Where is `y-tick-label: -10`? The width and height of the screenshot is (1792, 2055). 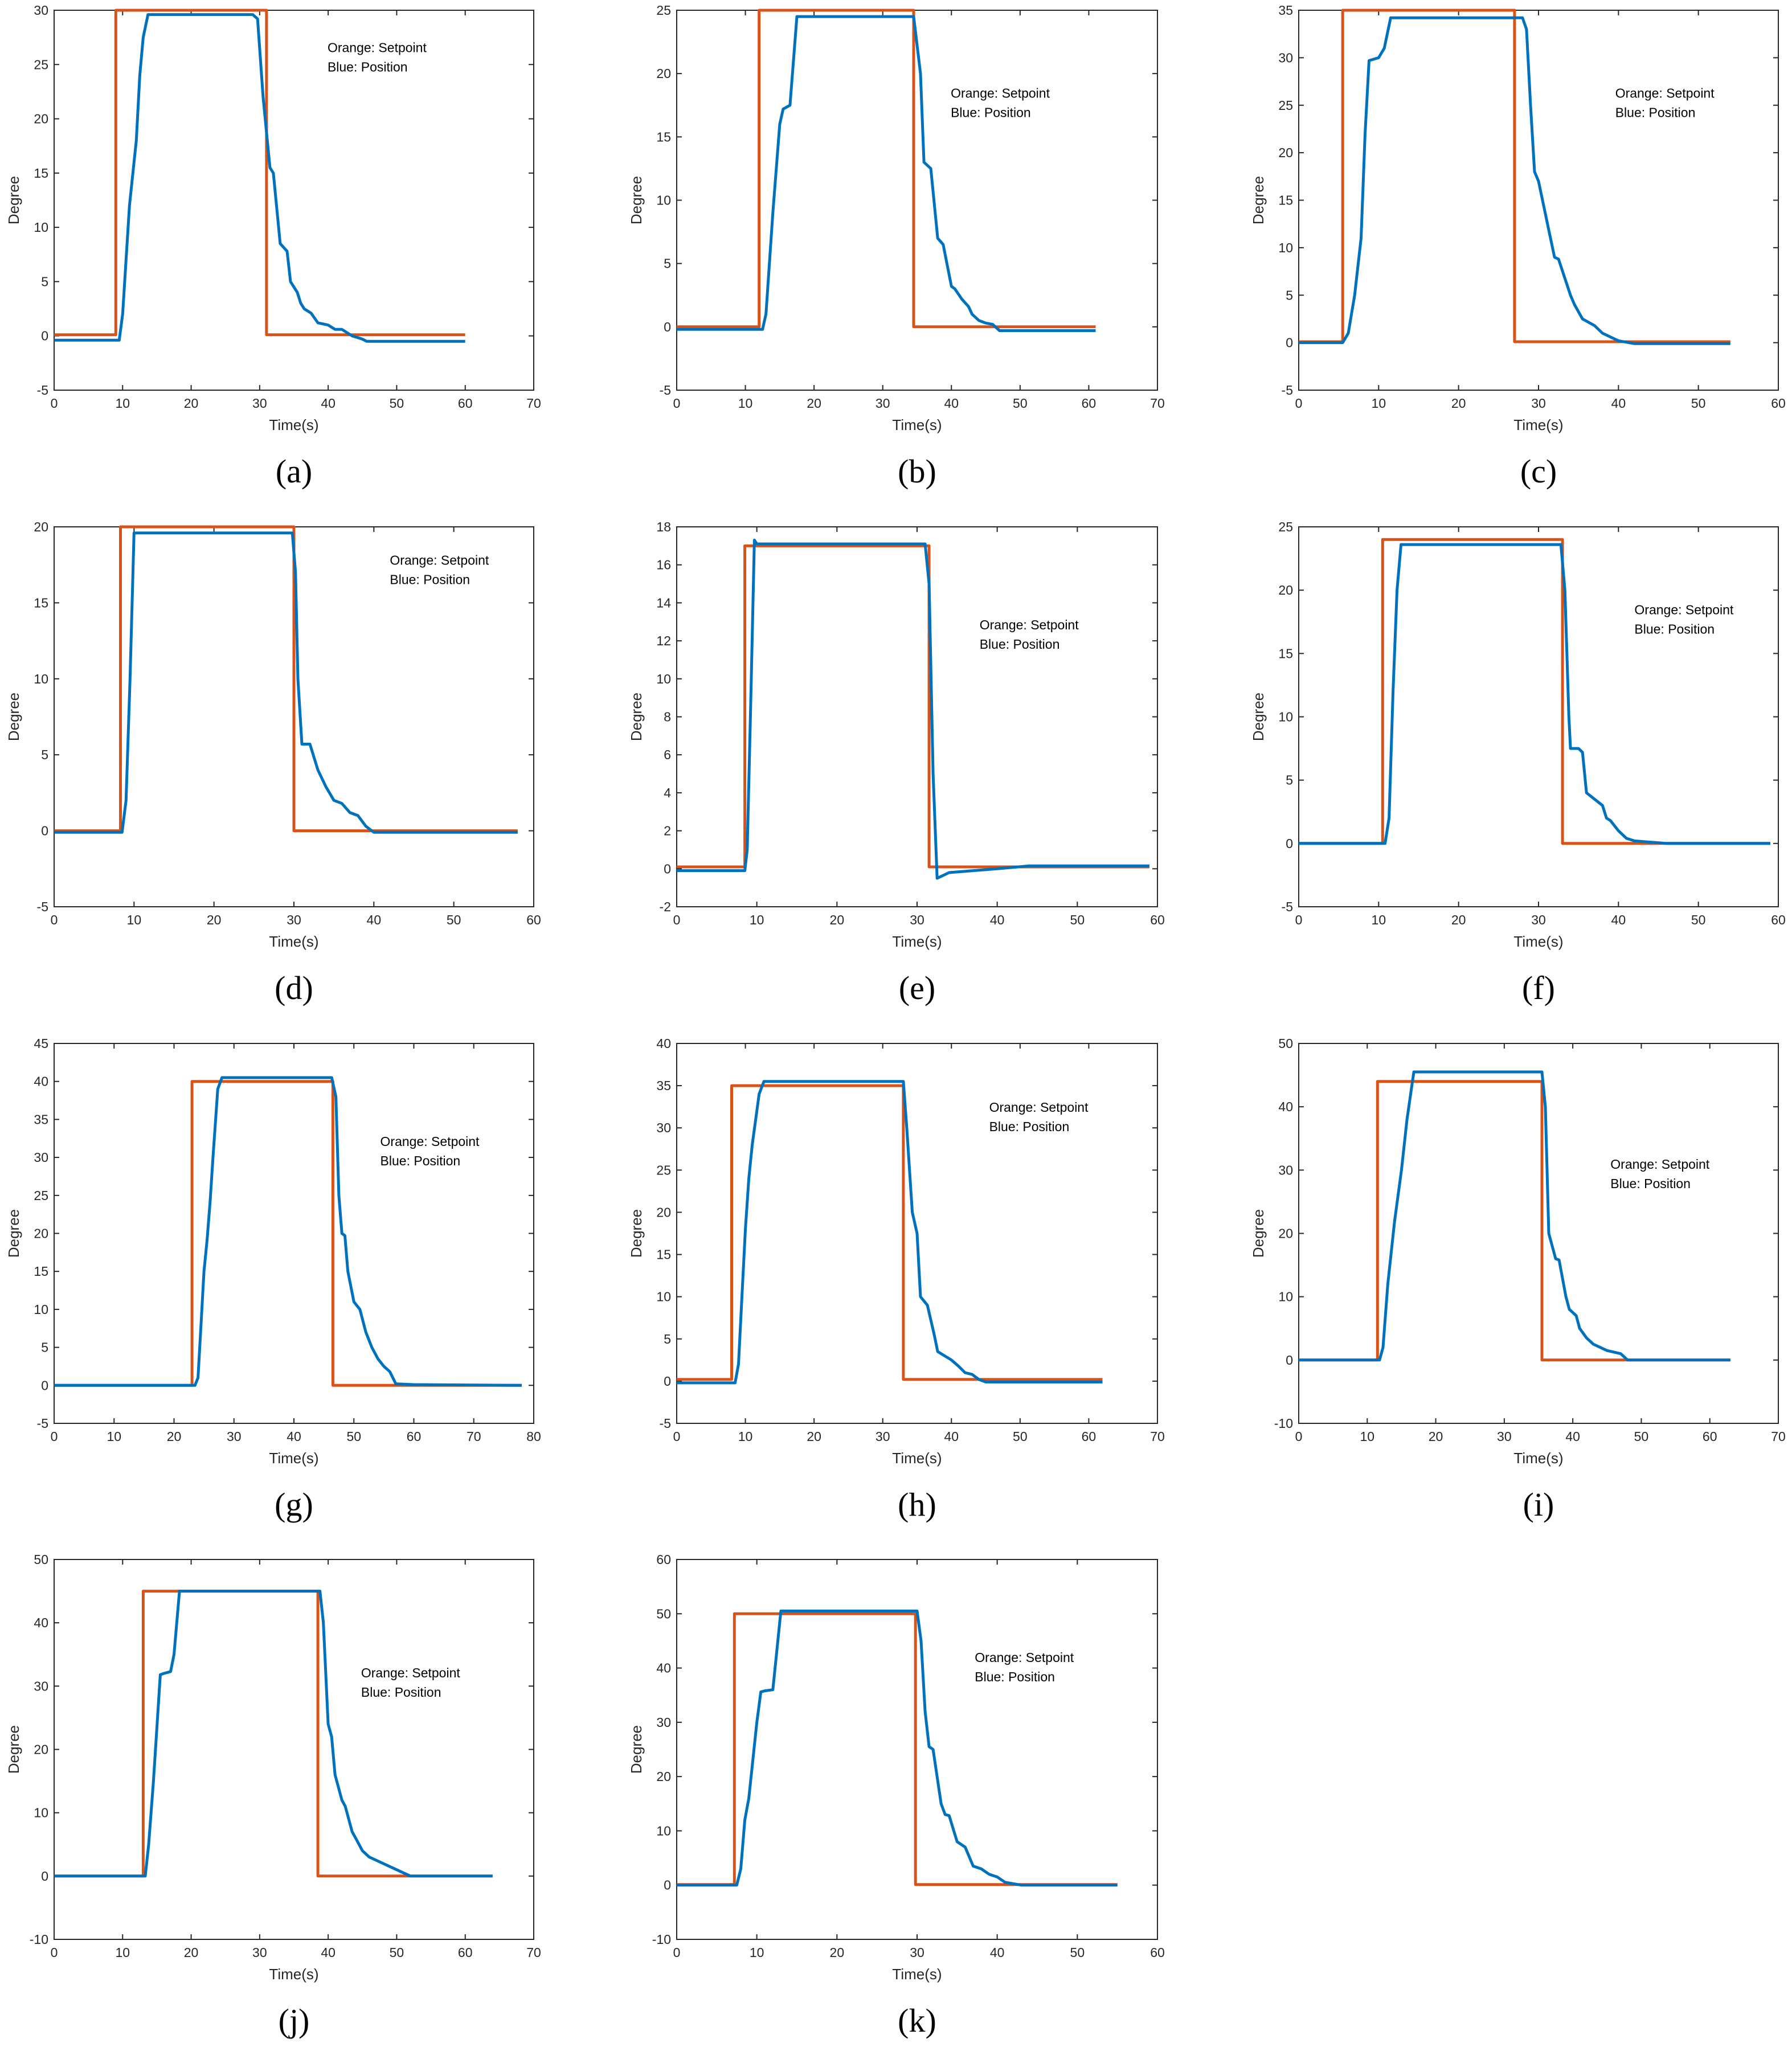
y-tick-label: -10 is located at coordinates (39, 1939).